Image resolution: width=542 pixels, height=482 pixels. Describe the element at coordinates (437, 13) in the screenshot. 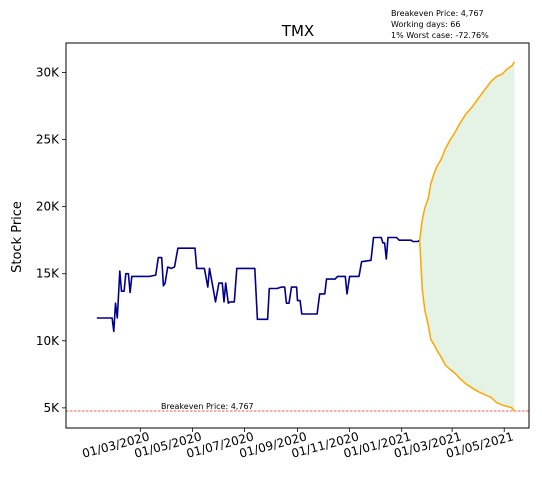

I see `annotation-breakeven: Breakeven Price: 4,767` at that location.